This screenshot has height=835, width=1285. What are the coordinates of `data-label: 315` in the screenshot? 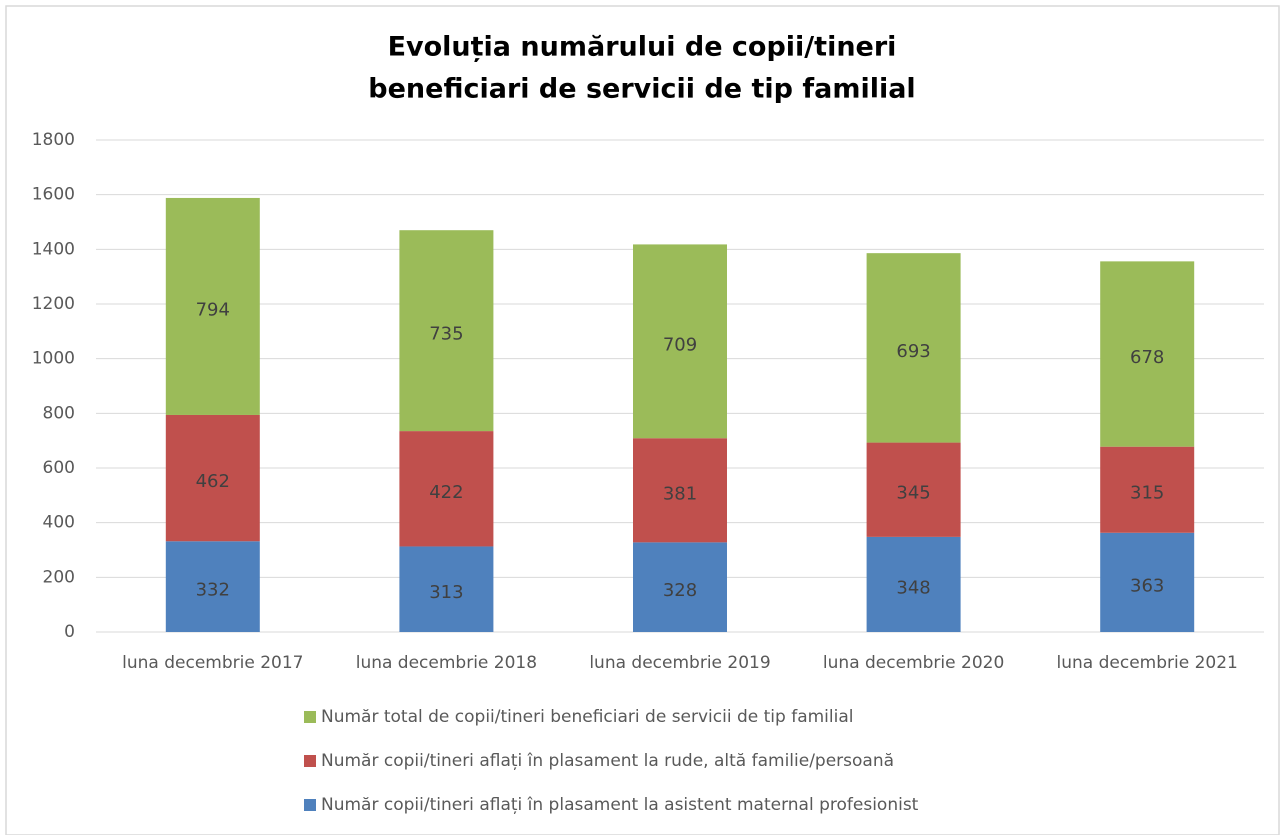 It's located at (1147, 493).